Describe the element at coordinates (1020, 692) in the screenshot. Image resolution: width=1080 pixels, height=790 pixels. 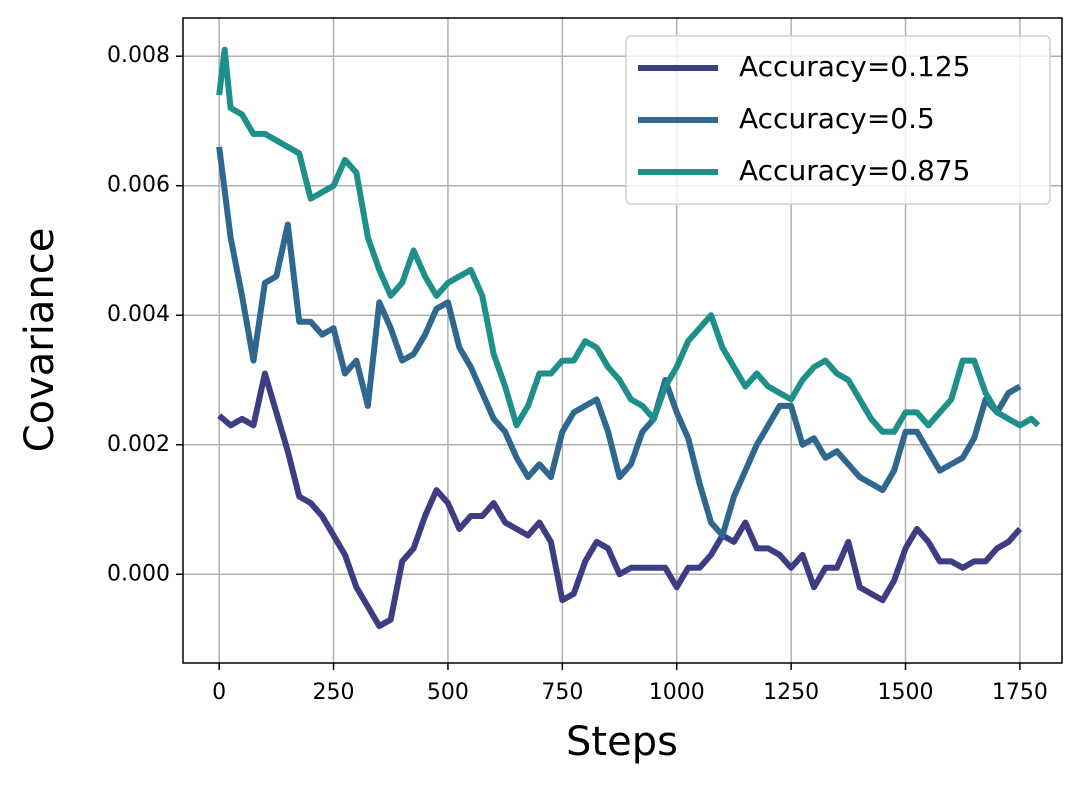
I see `x-tick-label: 1750` at that location.